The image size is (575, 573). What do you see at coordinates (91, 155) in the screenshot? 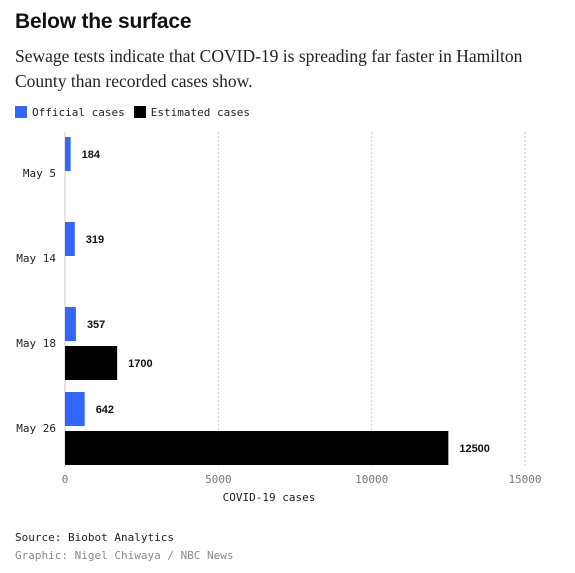
I see `data-label: 184` at bounding box center [91, 155].